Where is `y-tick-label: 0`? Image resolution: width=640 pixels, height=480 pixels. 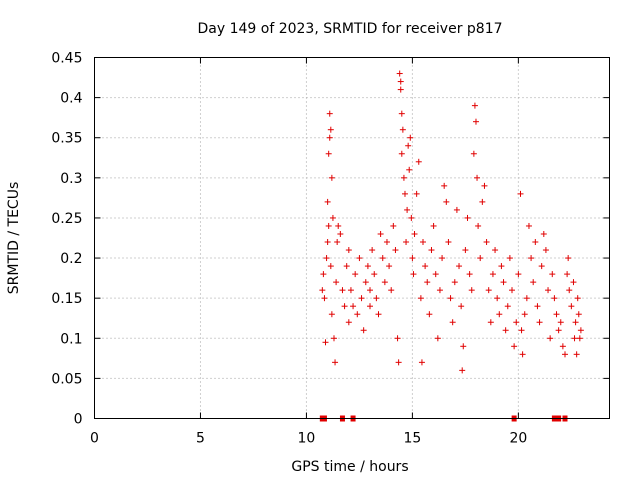
y-tick-label: 0 is located at coordinates (78, 420).